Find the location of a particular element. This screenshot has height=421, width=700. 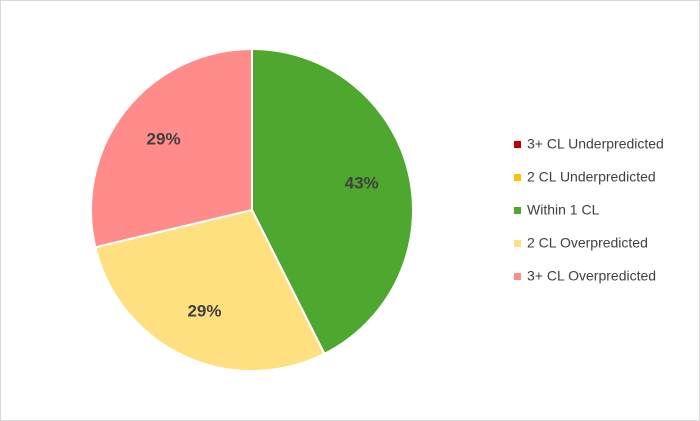

data-label: 43% is located at coordinates (362, 182).